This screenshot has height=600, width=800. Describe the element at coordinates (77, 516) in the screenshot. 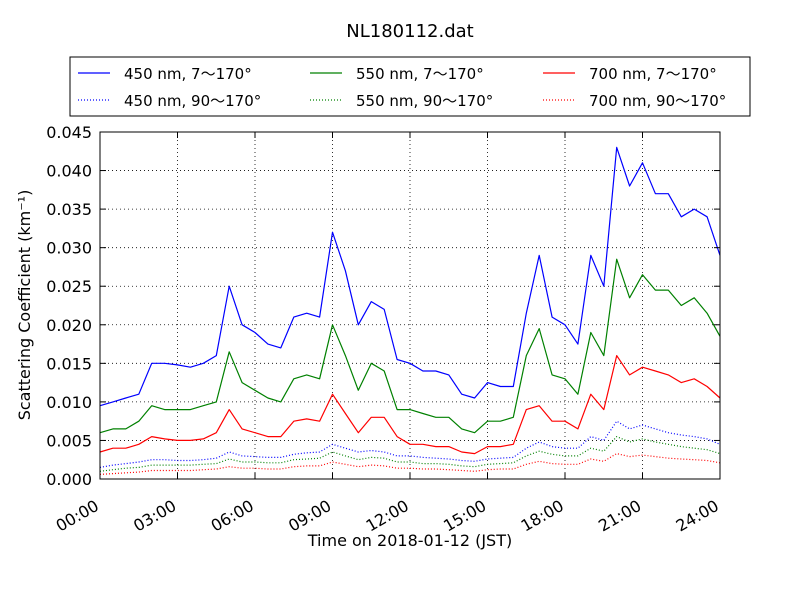

I see `x-tick-label: 00:00` at that location.